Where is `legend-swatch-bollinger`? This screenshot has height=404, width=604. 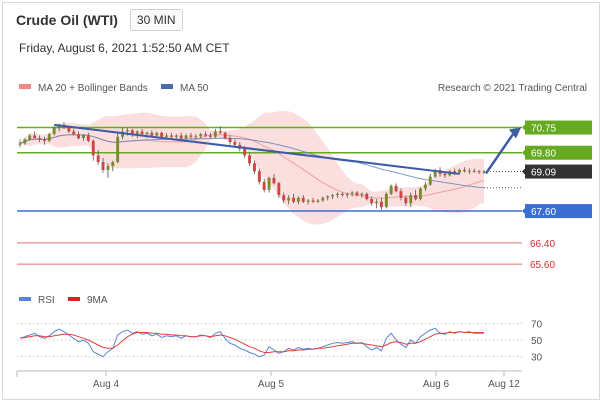 legend-swatch-bollinger is located at coordinates (25, 86).